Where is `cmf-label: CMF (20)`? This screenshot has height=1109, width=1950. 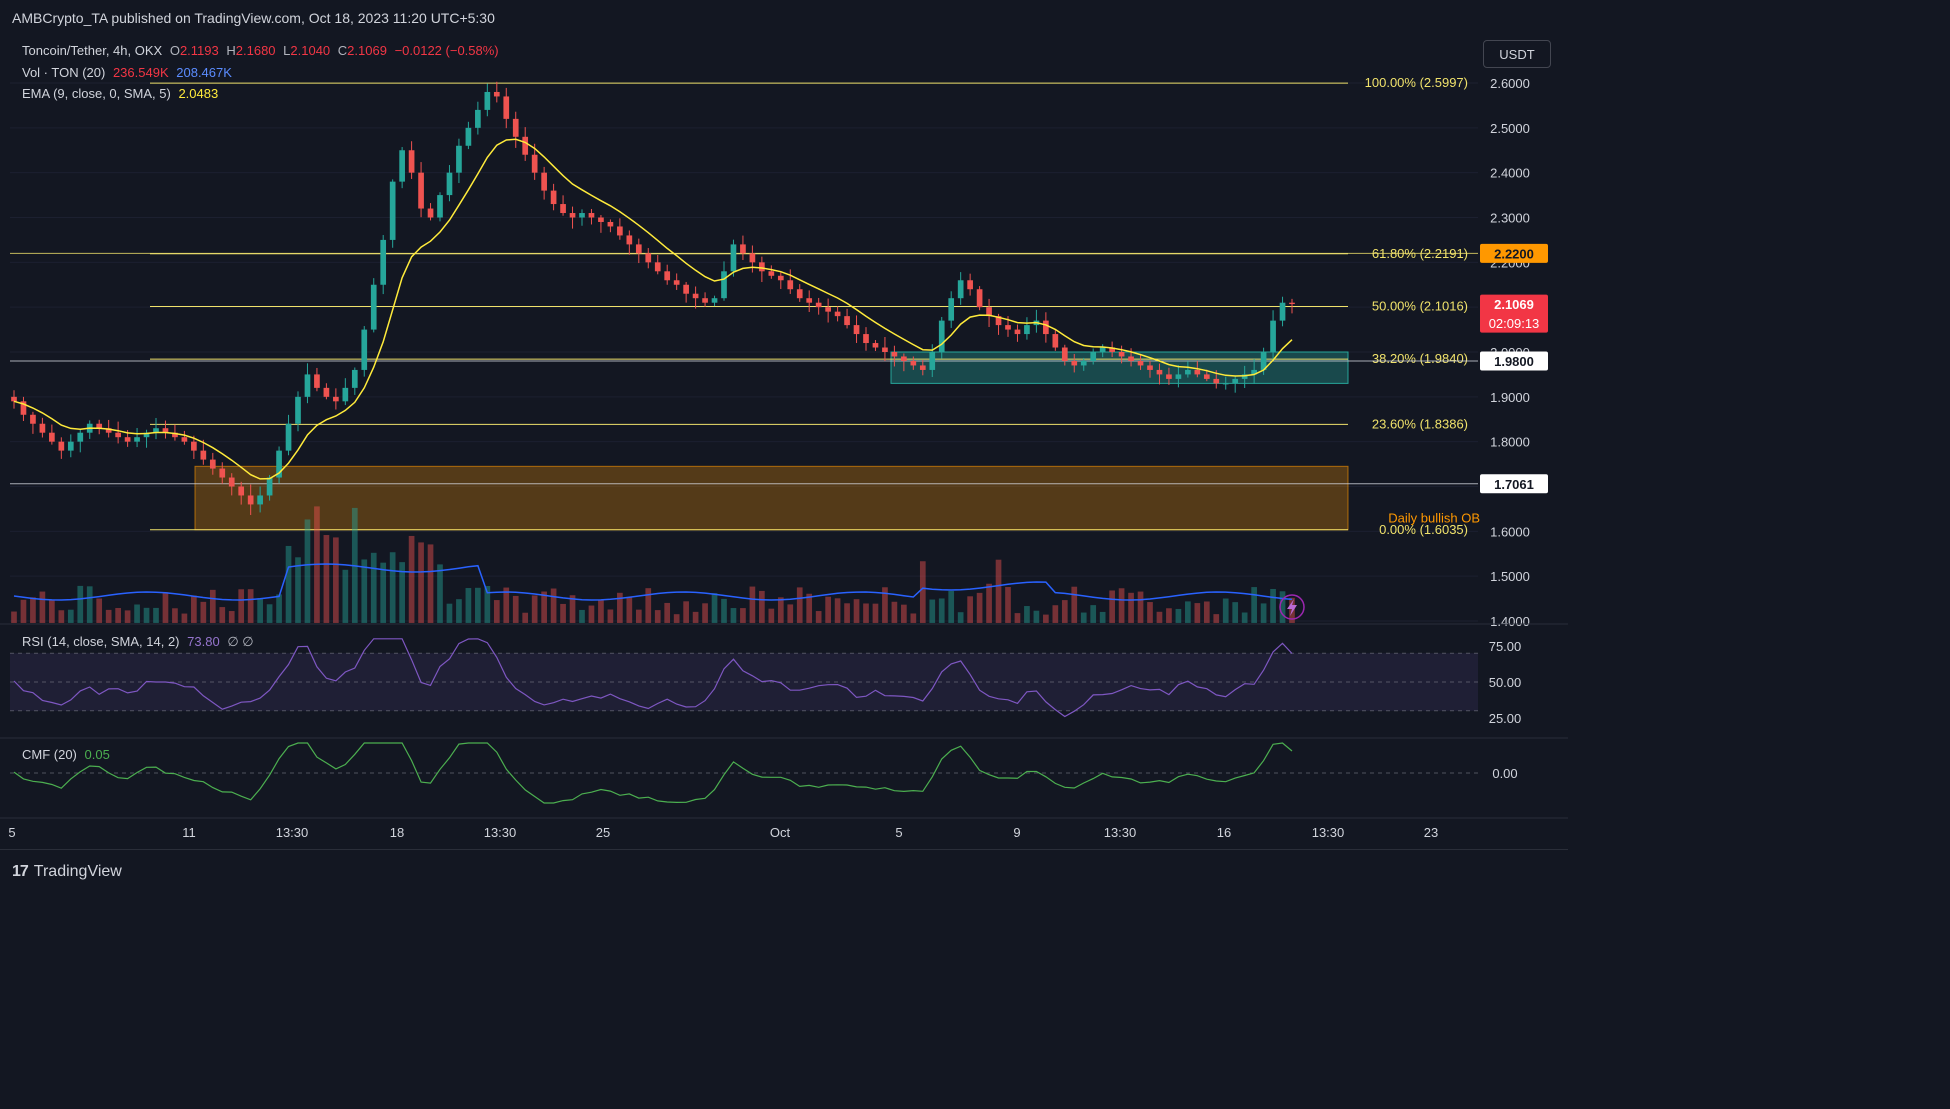 cmf-label: CMF (20) is located at coordinates (49, 754).